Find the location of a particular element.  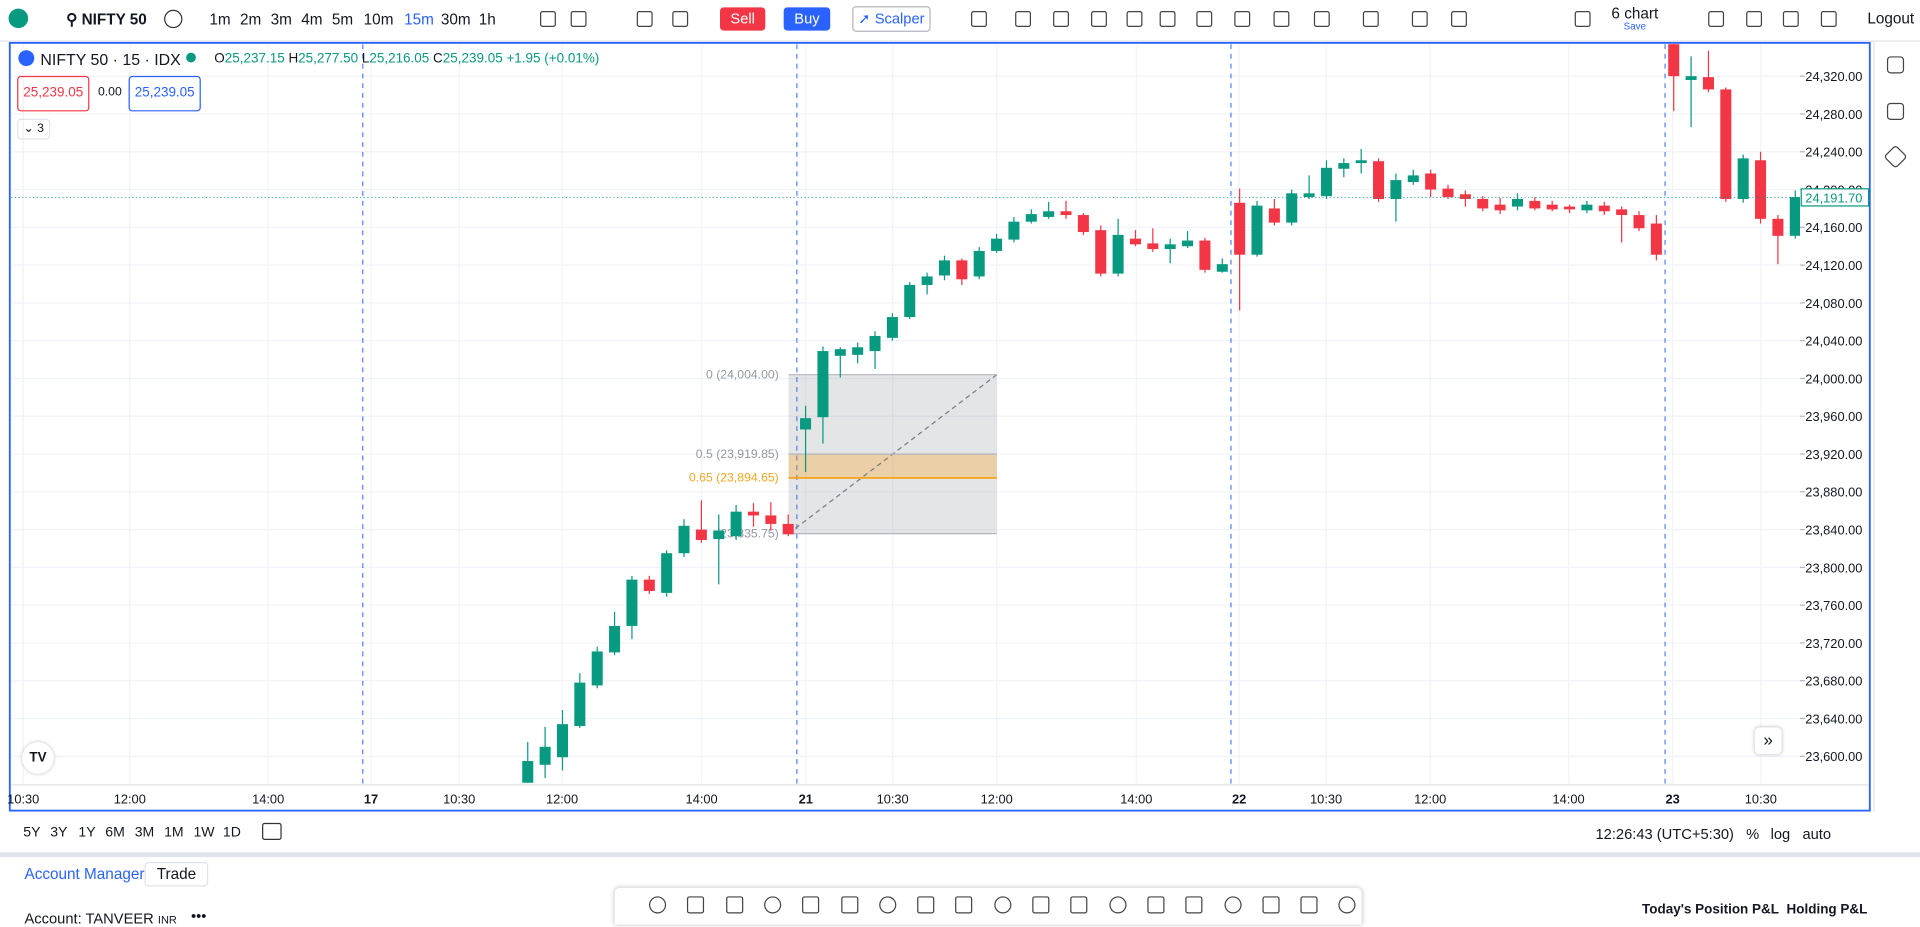

x-tick-label: 12:00 is located at coordinates (1430, 798).